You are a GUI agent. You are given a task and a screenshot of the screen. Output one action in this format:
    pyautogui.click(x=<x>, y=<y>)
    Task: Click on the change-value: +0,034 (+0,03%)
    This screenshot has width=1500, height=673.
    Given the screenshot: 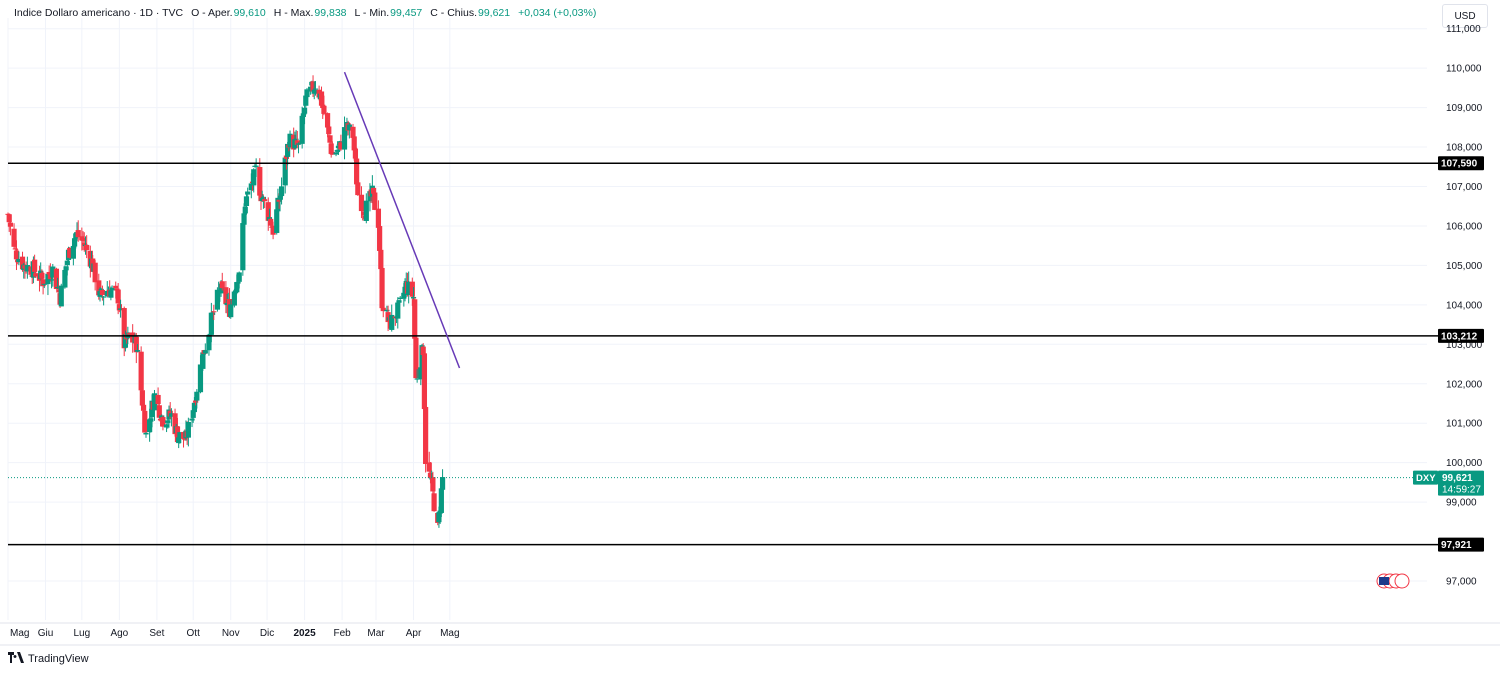 What is the action you would take?
    pyautogui.click(x=557, y=13)
    